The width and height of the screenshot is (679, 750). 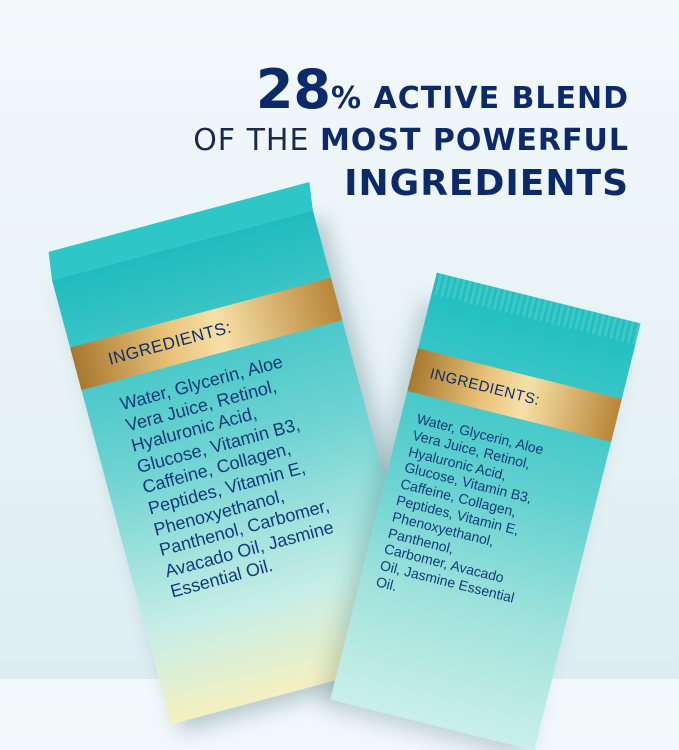 What do you see at coordinates (251, 140) in the screenshot?
I see `headline-line2-light: OF THE` at bounding box center [251, 140].